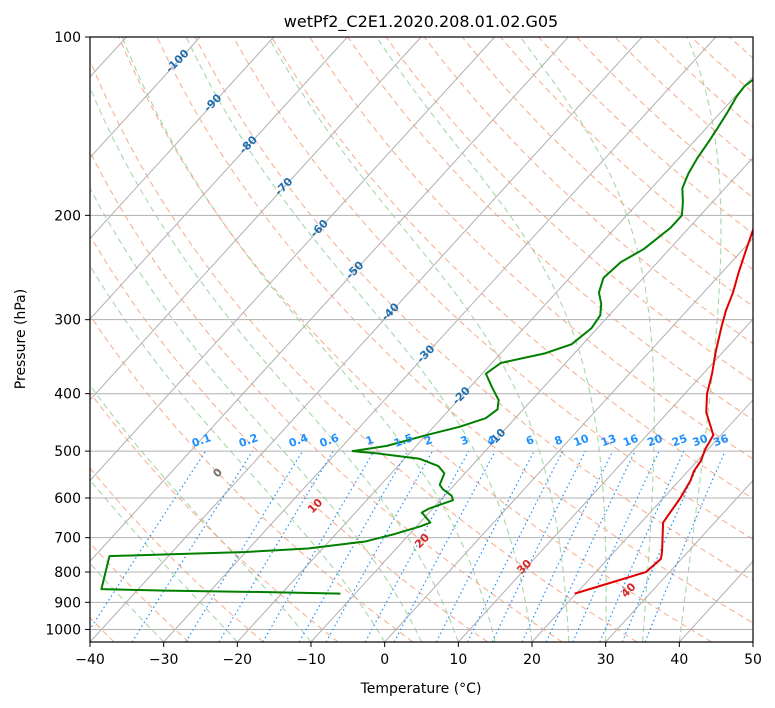  What do you see at coordinates (67, 499) in the screenshot?
I see `y-tick-label: 600` at bounding box center [67, 499].